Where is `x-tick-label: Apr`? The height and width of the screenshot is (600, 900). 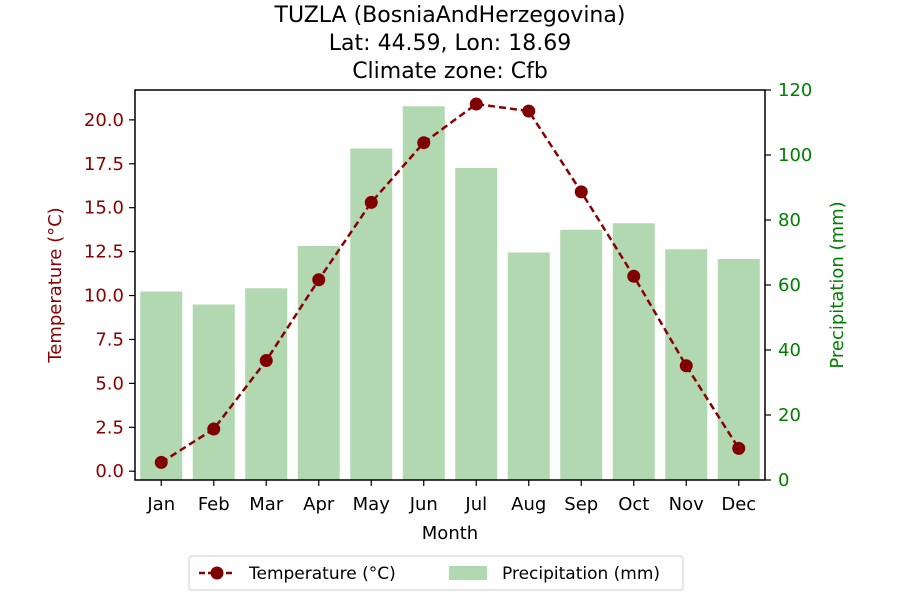
x-tick-label: Apr is located at coordinates (319, 504).